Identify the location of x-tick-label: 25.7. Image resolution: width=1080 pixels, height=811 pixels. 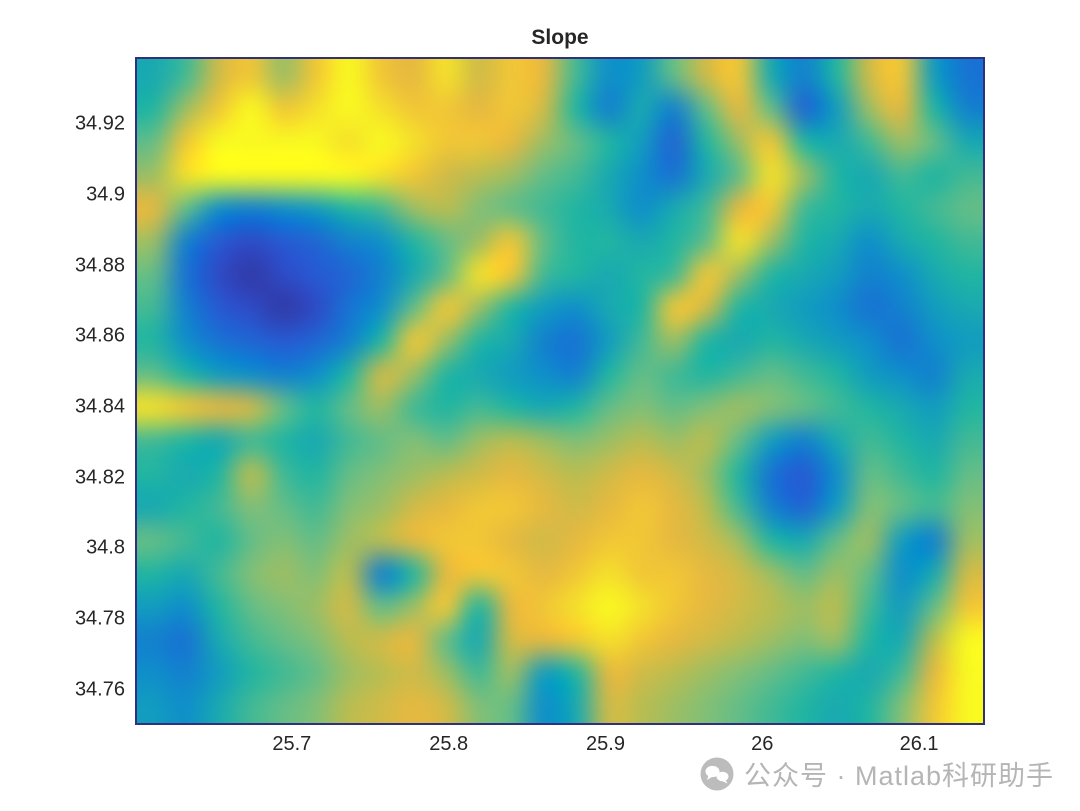
(292, 744).